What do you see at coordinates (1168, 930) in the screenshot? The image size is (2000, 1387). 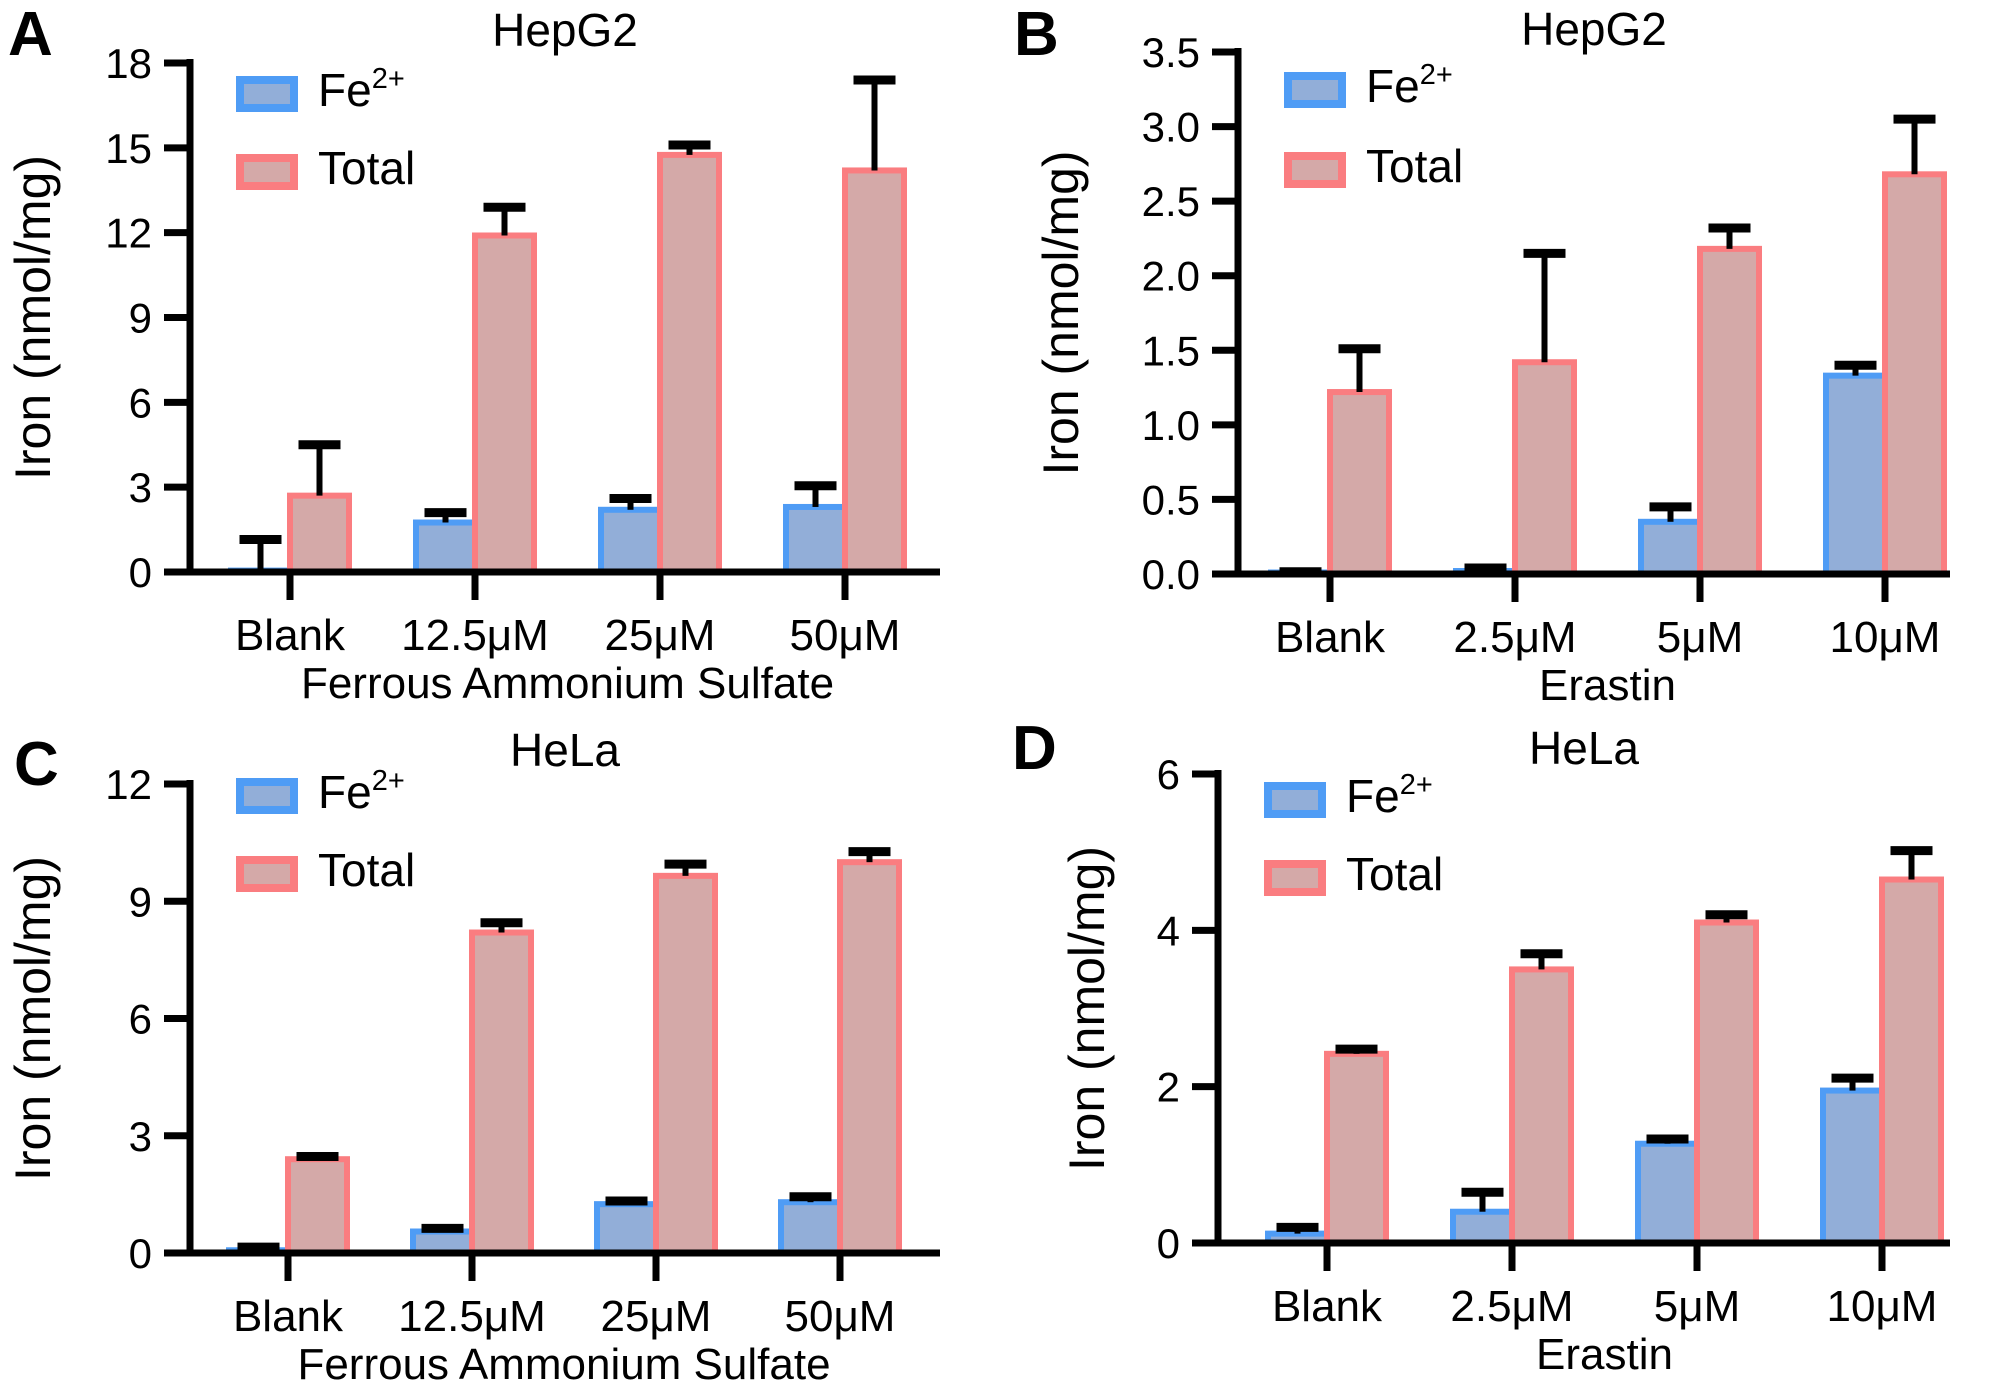 I see `y-tick-label: 4` at bounding box center [1168, 930].